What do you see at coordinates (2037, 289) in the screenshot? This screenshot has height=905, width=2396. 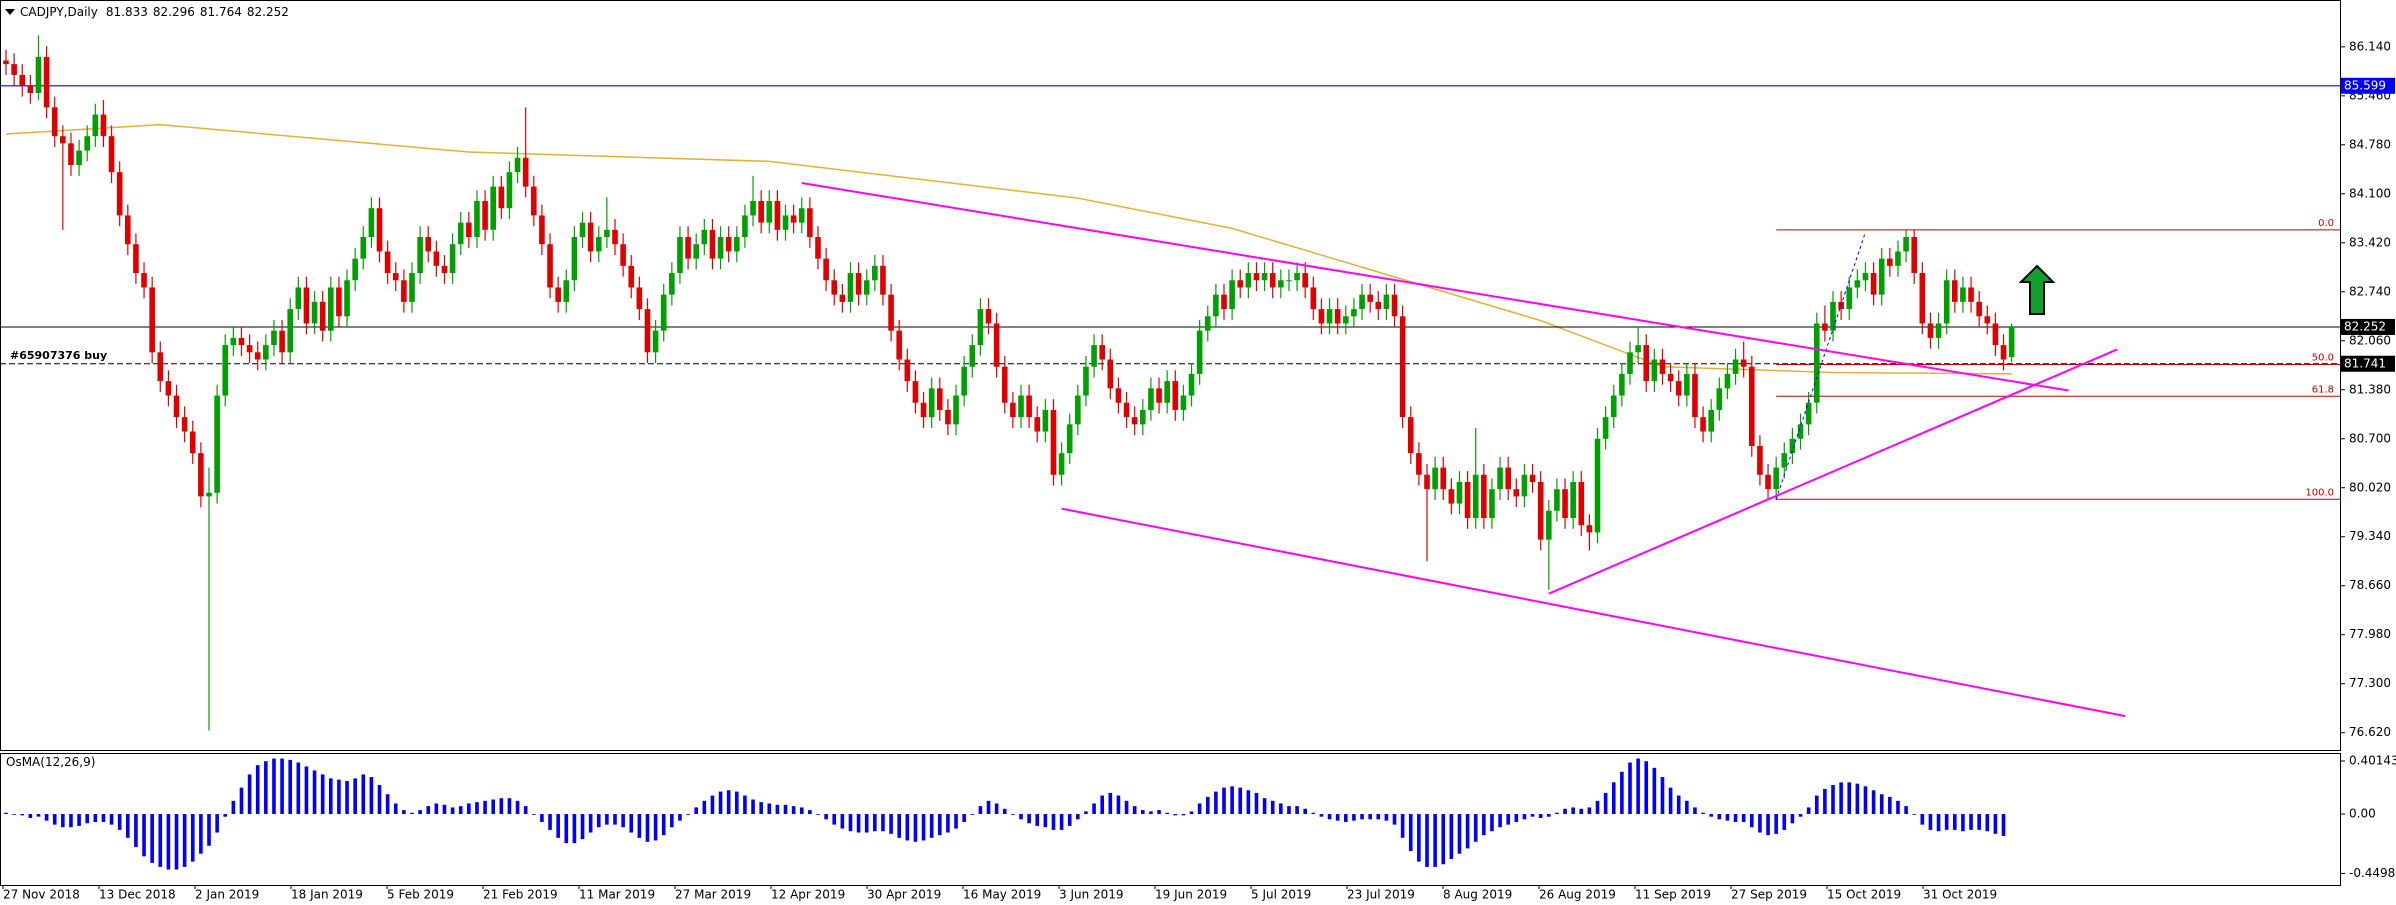 I see `up-arrow` at bounding box center [2037, 289].